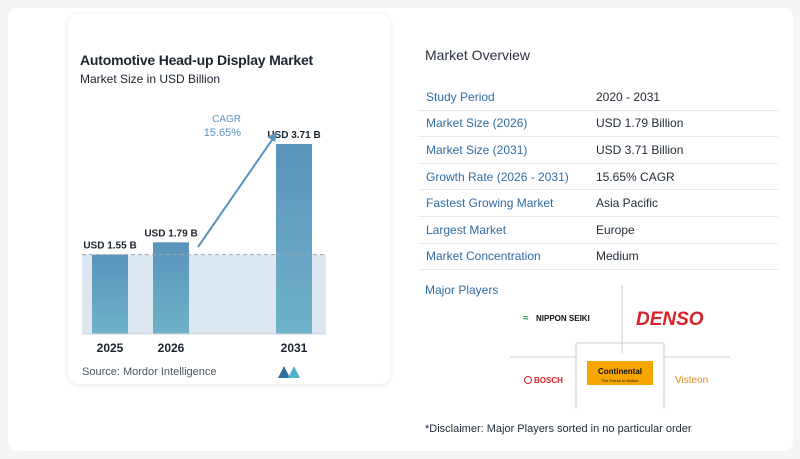  I want to click on cagr-arrow, so click(237, 190).